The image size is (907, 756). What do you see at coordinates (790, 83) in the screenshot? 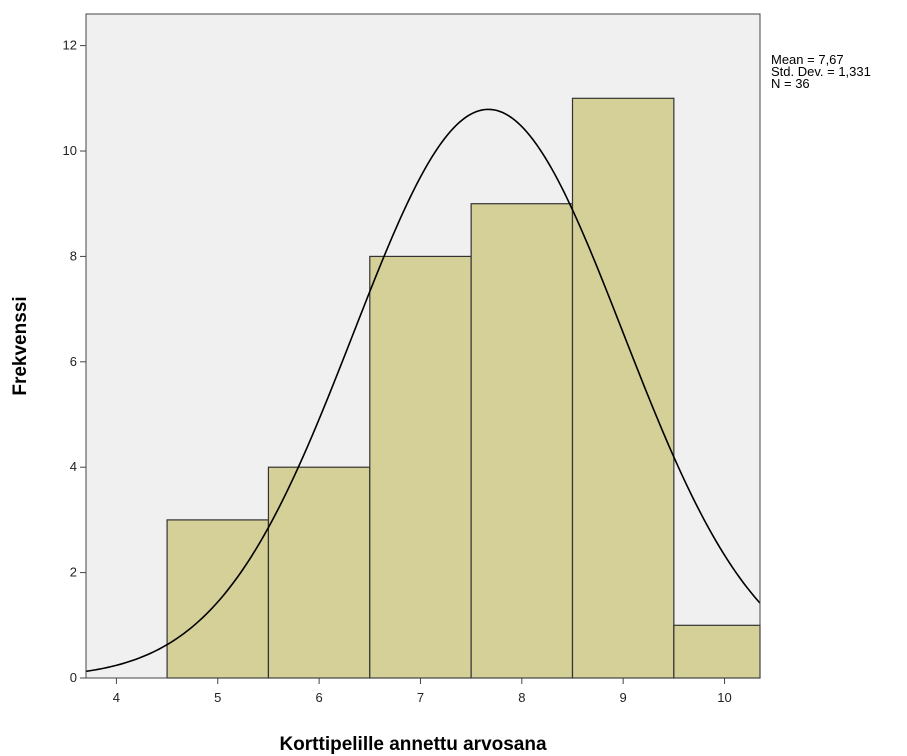
I see `stat-n: N = 36` at bounding box center [790, 83].